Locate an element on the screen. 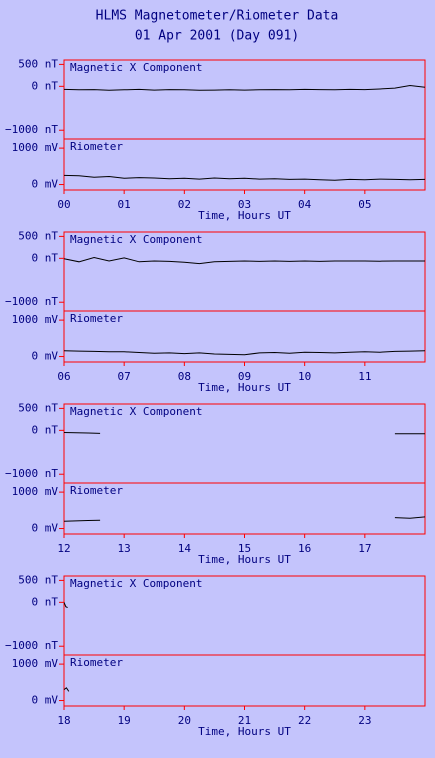 The width and height of the screenshot is (435, 758). x-tick-label: 18 is located at coordinates (63, 720).